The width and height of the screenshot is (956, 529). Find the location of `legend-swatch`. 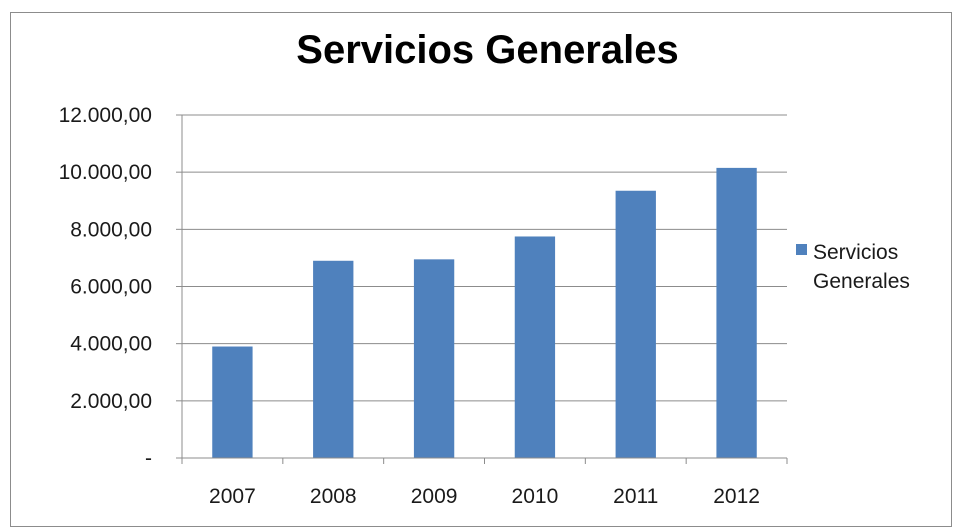

legend-swatch is located at coordinates (801, 249).